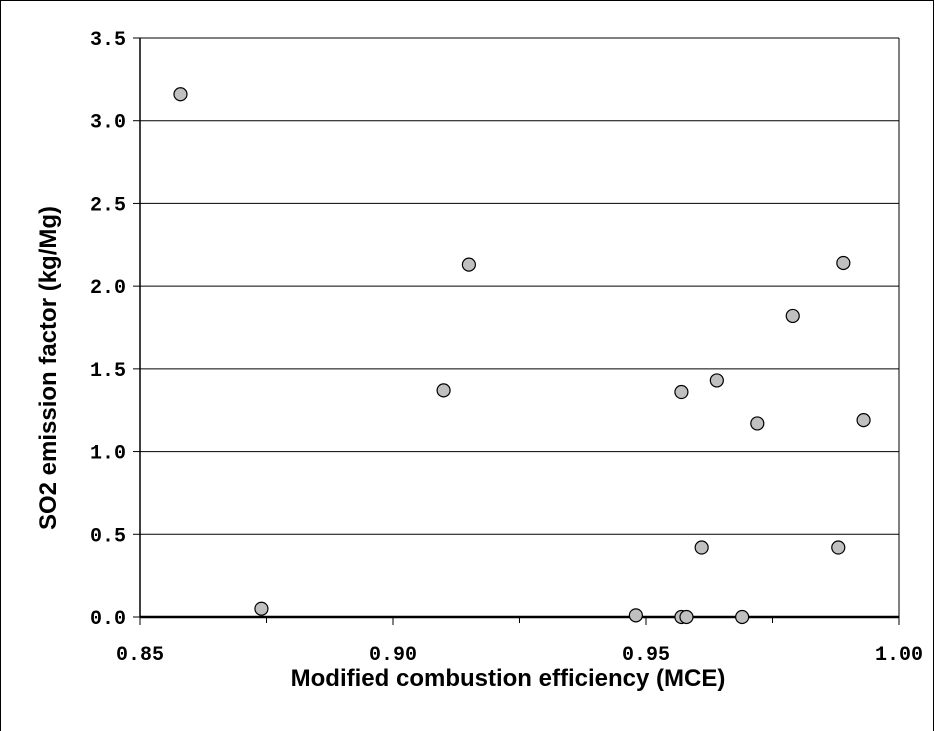  What do you see at coordinates (48, 368) in the screenshot?
I see `y-axis-title: SO2 emission factor (kg/Mg)` at bounding box center [48, 368].